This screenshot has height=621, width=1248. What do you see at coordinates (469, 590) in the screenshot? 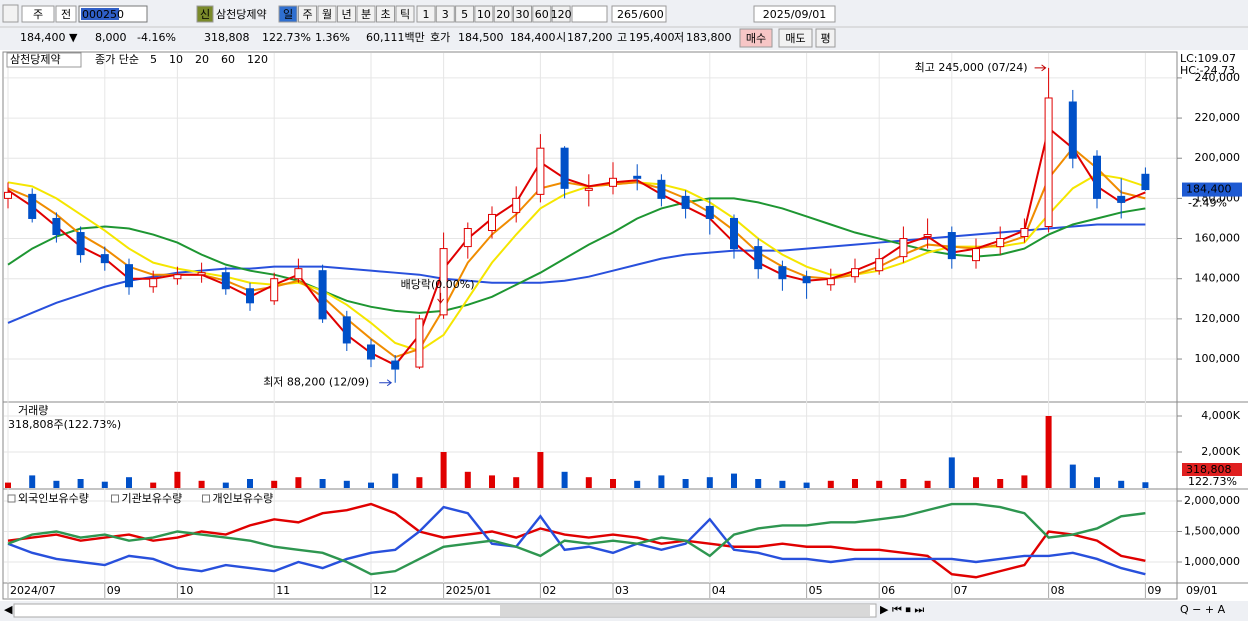
I see `x-tick-label: 2025/01` at bounding box center [469, 590].